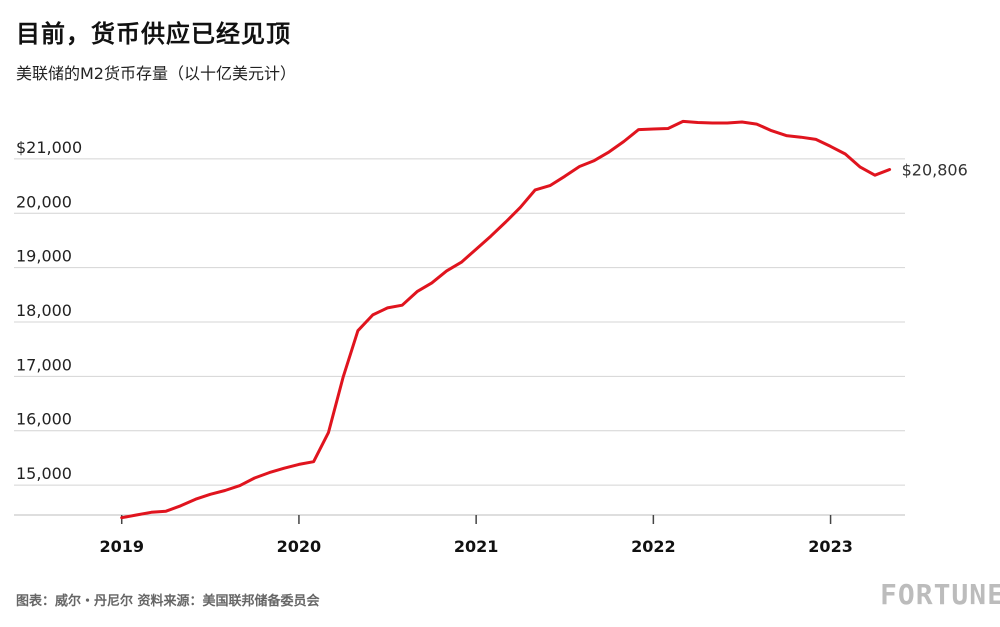 The width and height of the screenshot is (1000, 627). What do you see at coordinates (44, 310) in the screenshot?
I see `y-tick-label: 18,000` at bounding box center [44, 310].